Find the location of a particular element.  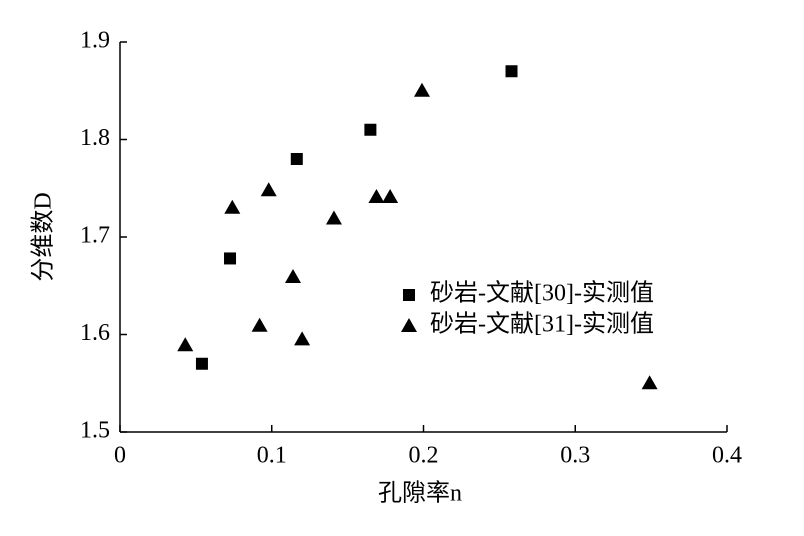

x-tick-label: 0.1 is located at coordinates (272, 456).